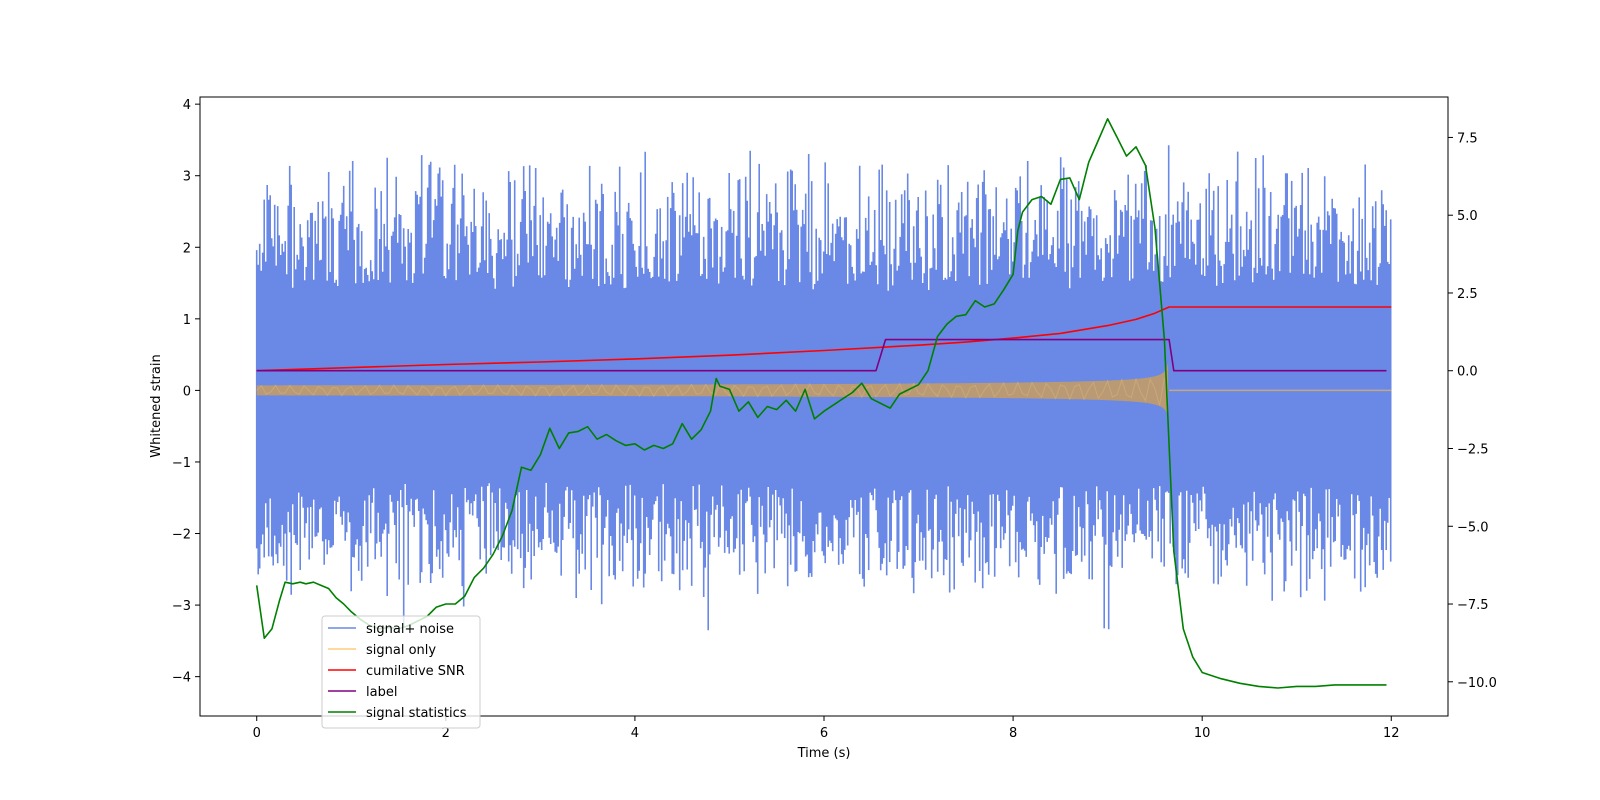  I want to click on x-tick-label: 12, so click(1391, 733).